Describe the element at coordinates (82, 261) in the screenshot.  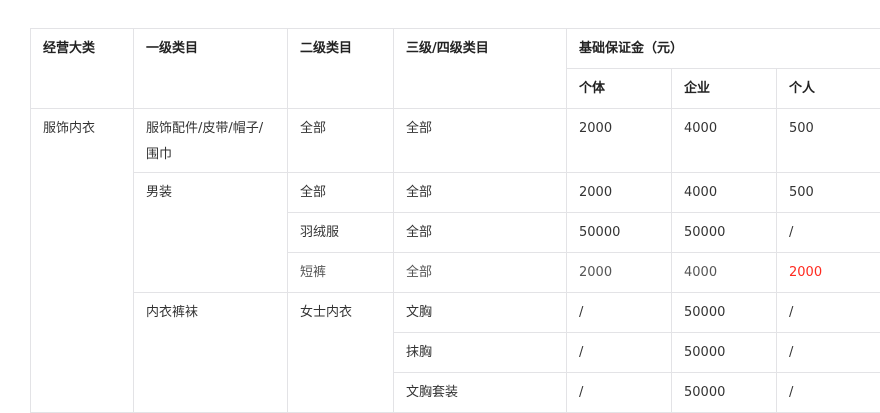
I see `main-category-cell: 服饰内衣` at that location.